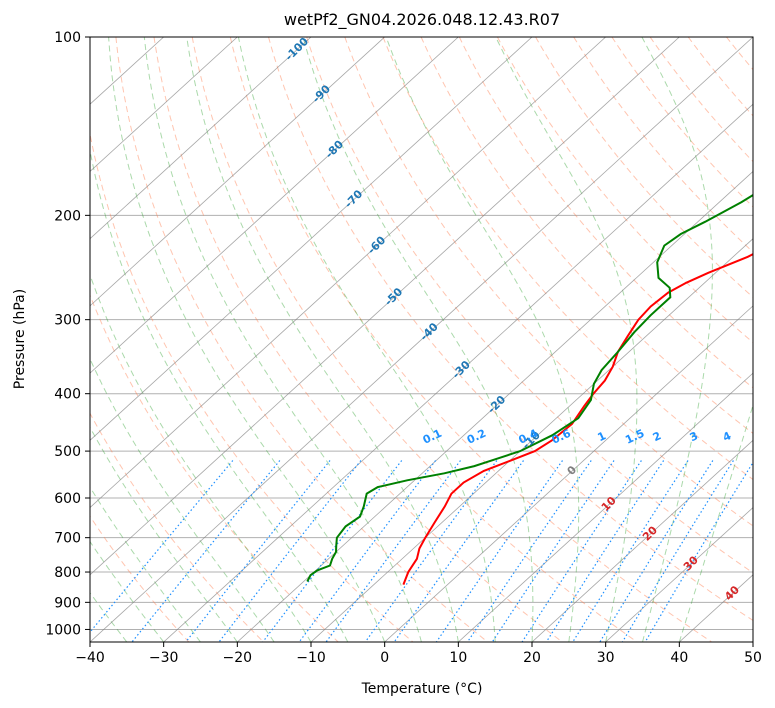 Image resolution: width=775 pixels, height=708 pixels. What do you see at coordinates (164, 658) in the screenshot?
I see `x-tick-label: −30` at bounding box center [164, 658].